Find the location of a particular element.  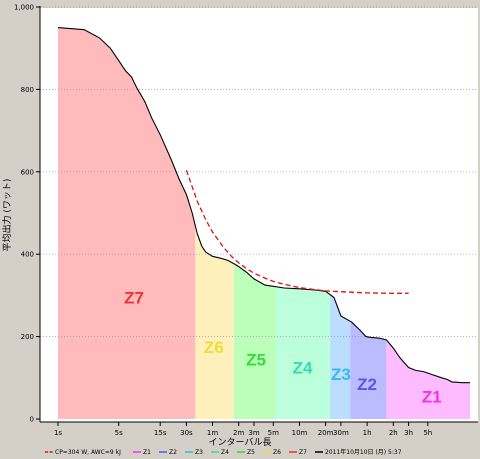

legend-label-z5: Z5 is located at coordinates (251, 452).